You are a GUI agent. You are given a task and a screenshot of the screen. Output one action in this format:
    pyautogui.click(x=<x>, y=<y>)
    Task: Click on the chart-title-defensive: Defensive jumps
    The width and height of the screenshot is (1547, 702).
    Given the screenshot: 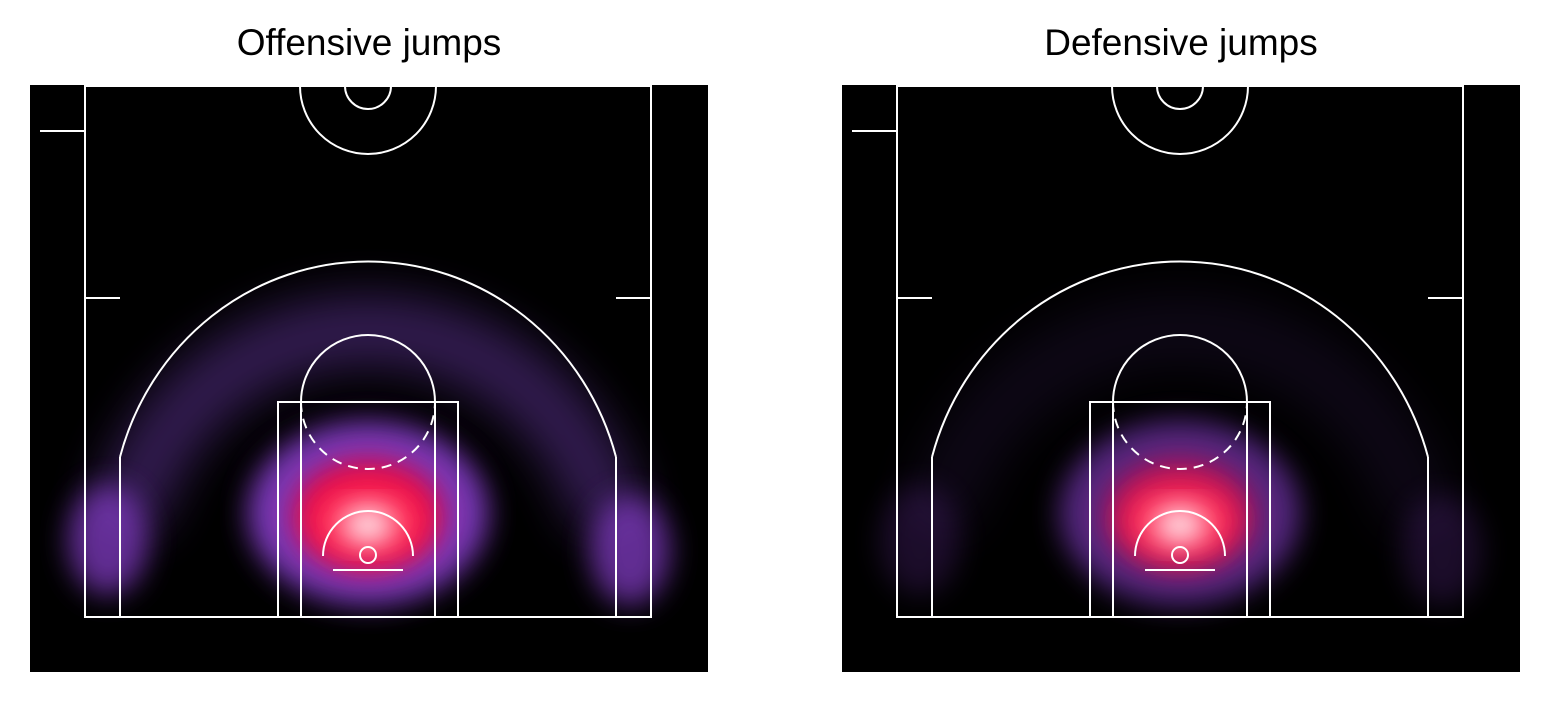 What is the action you would take?
    pyautogui.click(x=1181, y=42)
    